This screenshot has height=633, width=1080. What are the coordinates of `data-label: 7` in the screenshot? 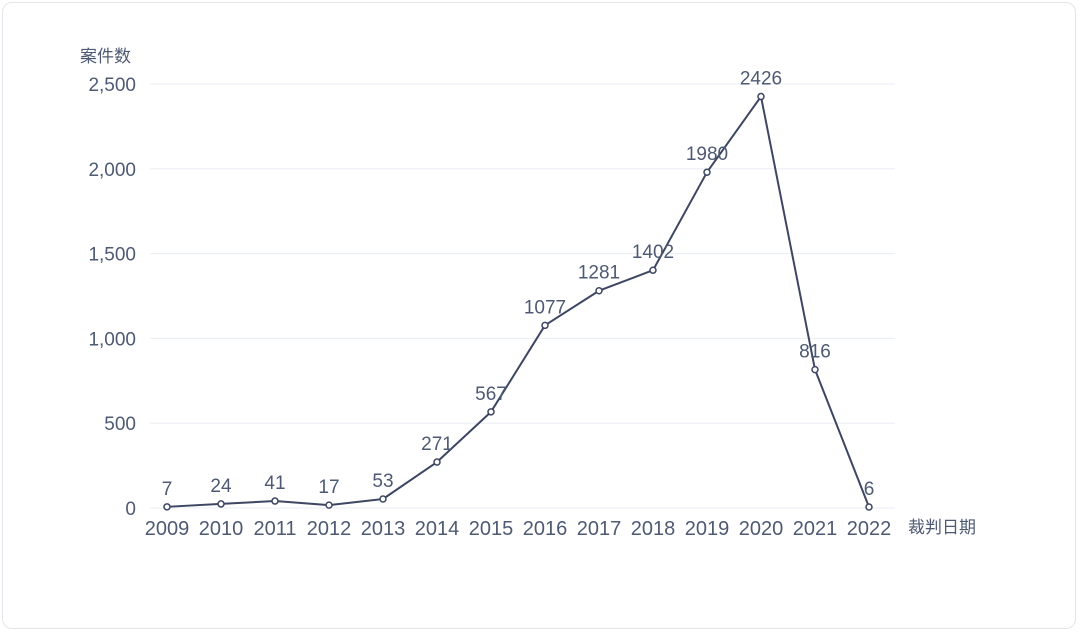 It's located at (167, 489).